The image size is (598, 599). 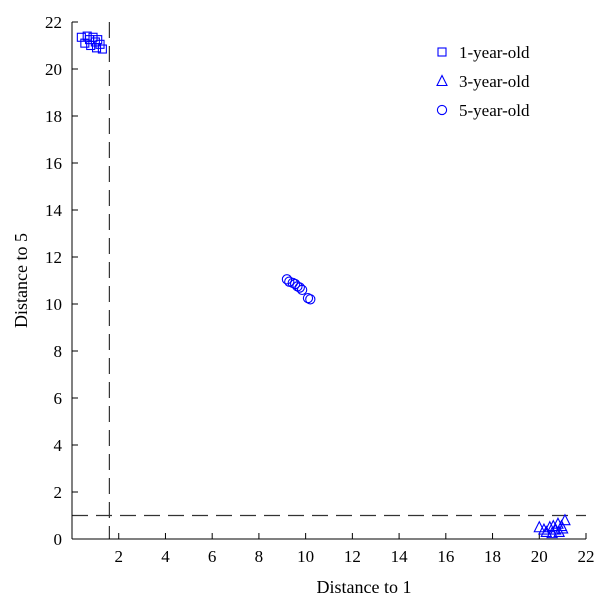 I want to click on y-tick-label: 22, so click(x=53, y=22).